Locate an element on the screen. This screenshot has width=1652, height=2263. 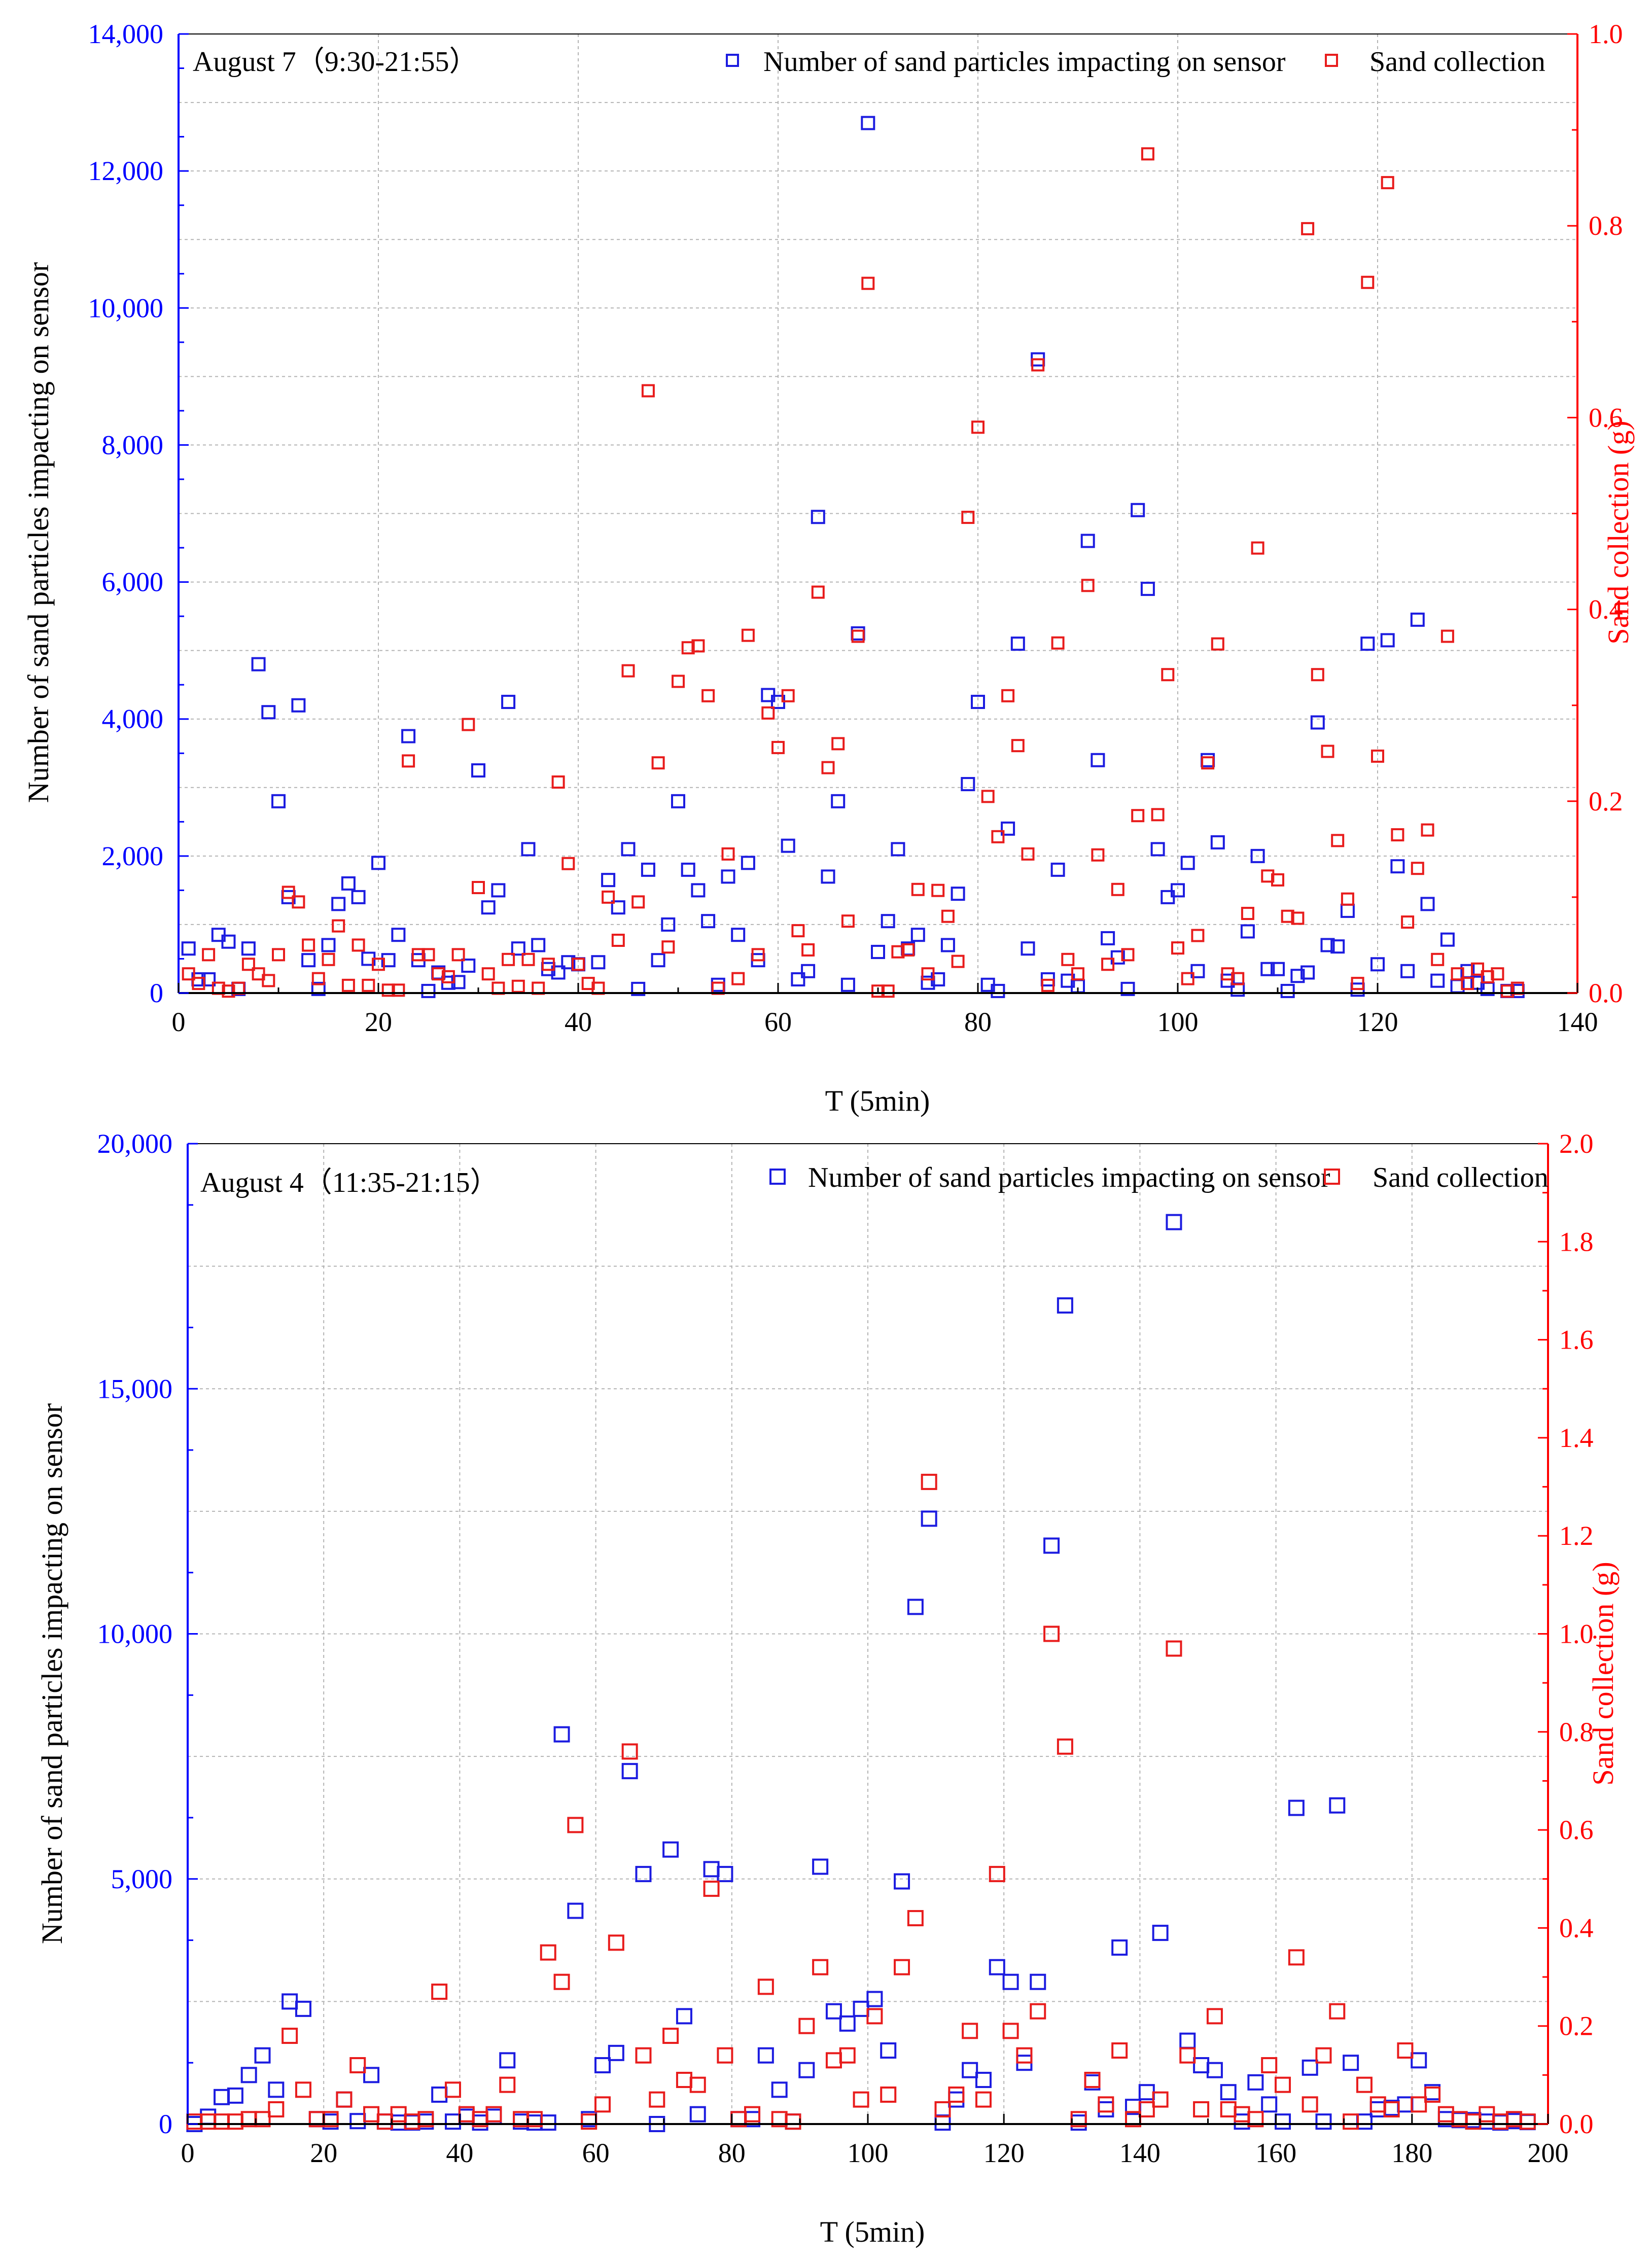
y-tick-label: 15,000 is located at coordinates (135, 1388).